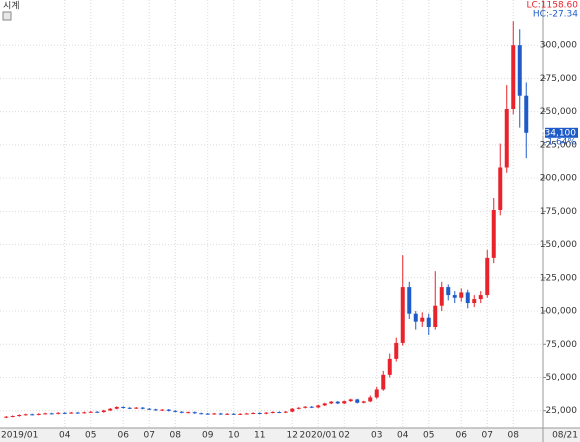  I want to click on y-tick-label: 275,000, so click(558, 79).